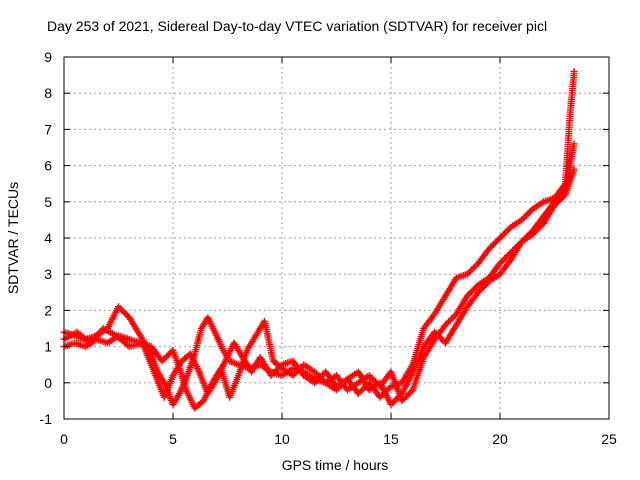  What do you see at coordinates (48, 310) in the screenshot?
I see `y-tick-label: 2` at bounding box center [48, 310].